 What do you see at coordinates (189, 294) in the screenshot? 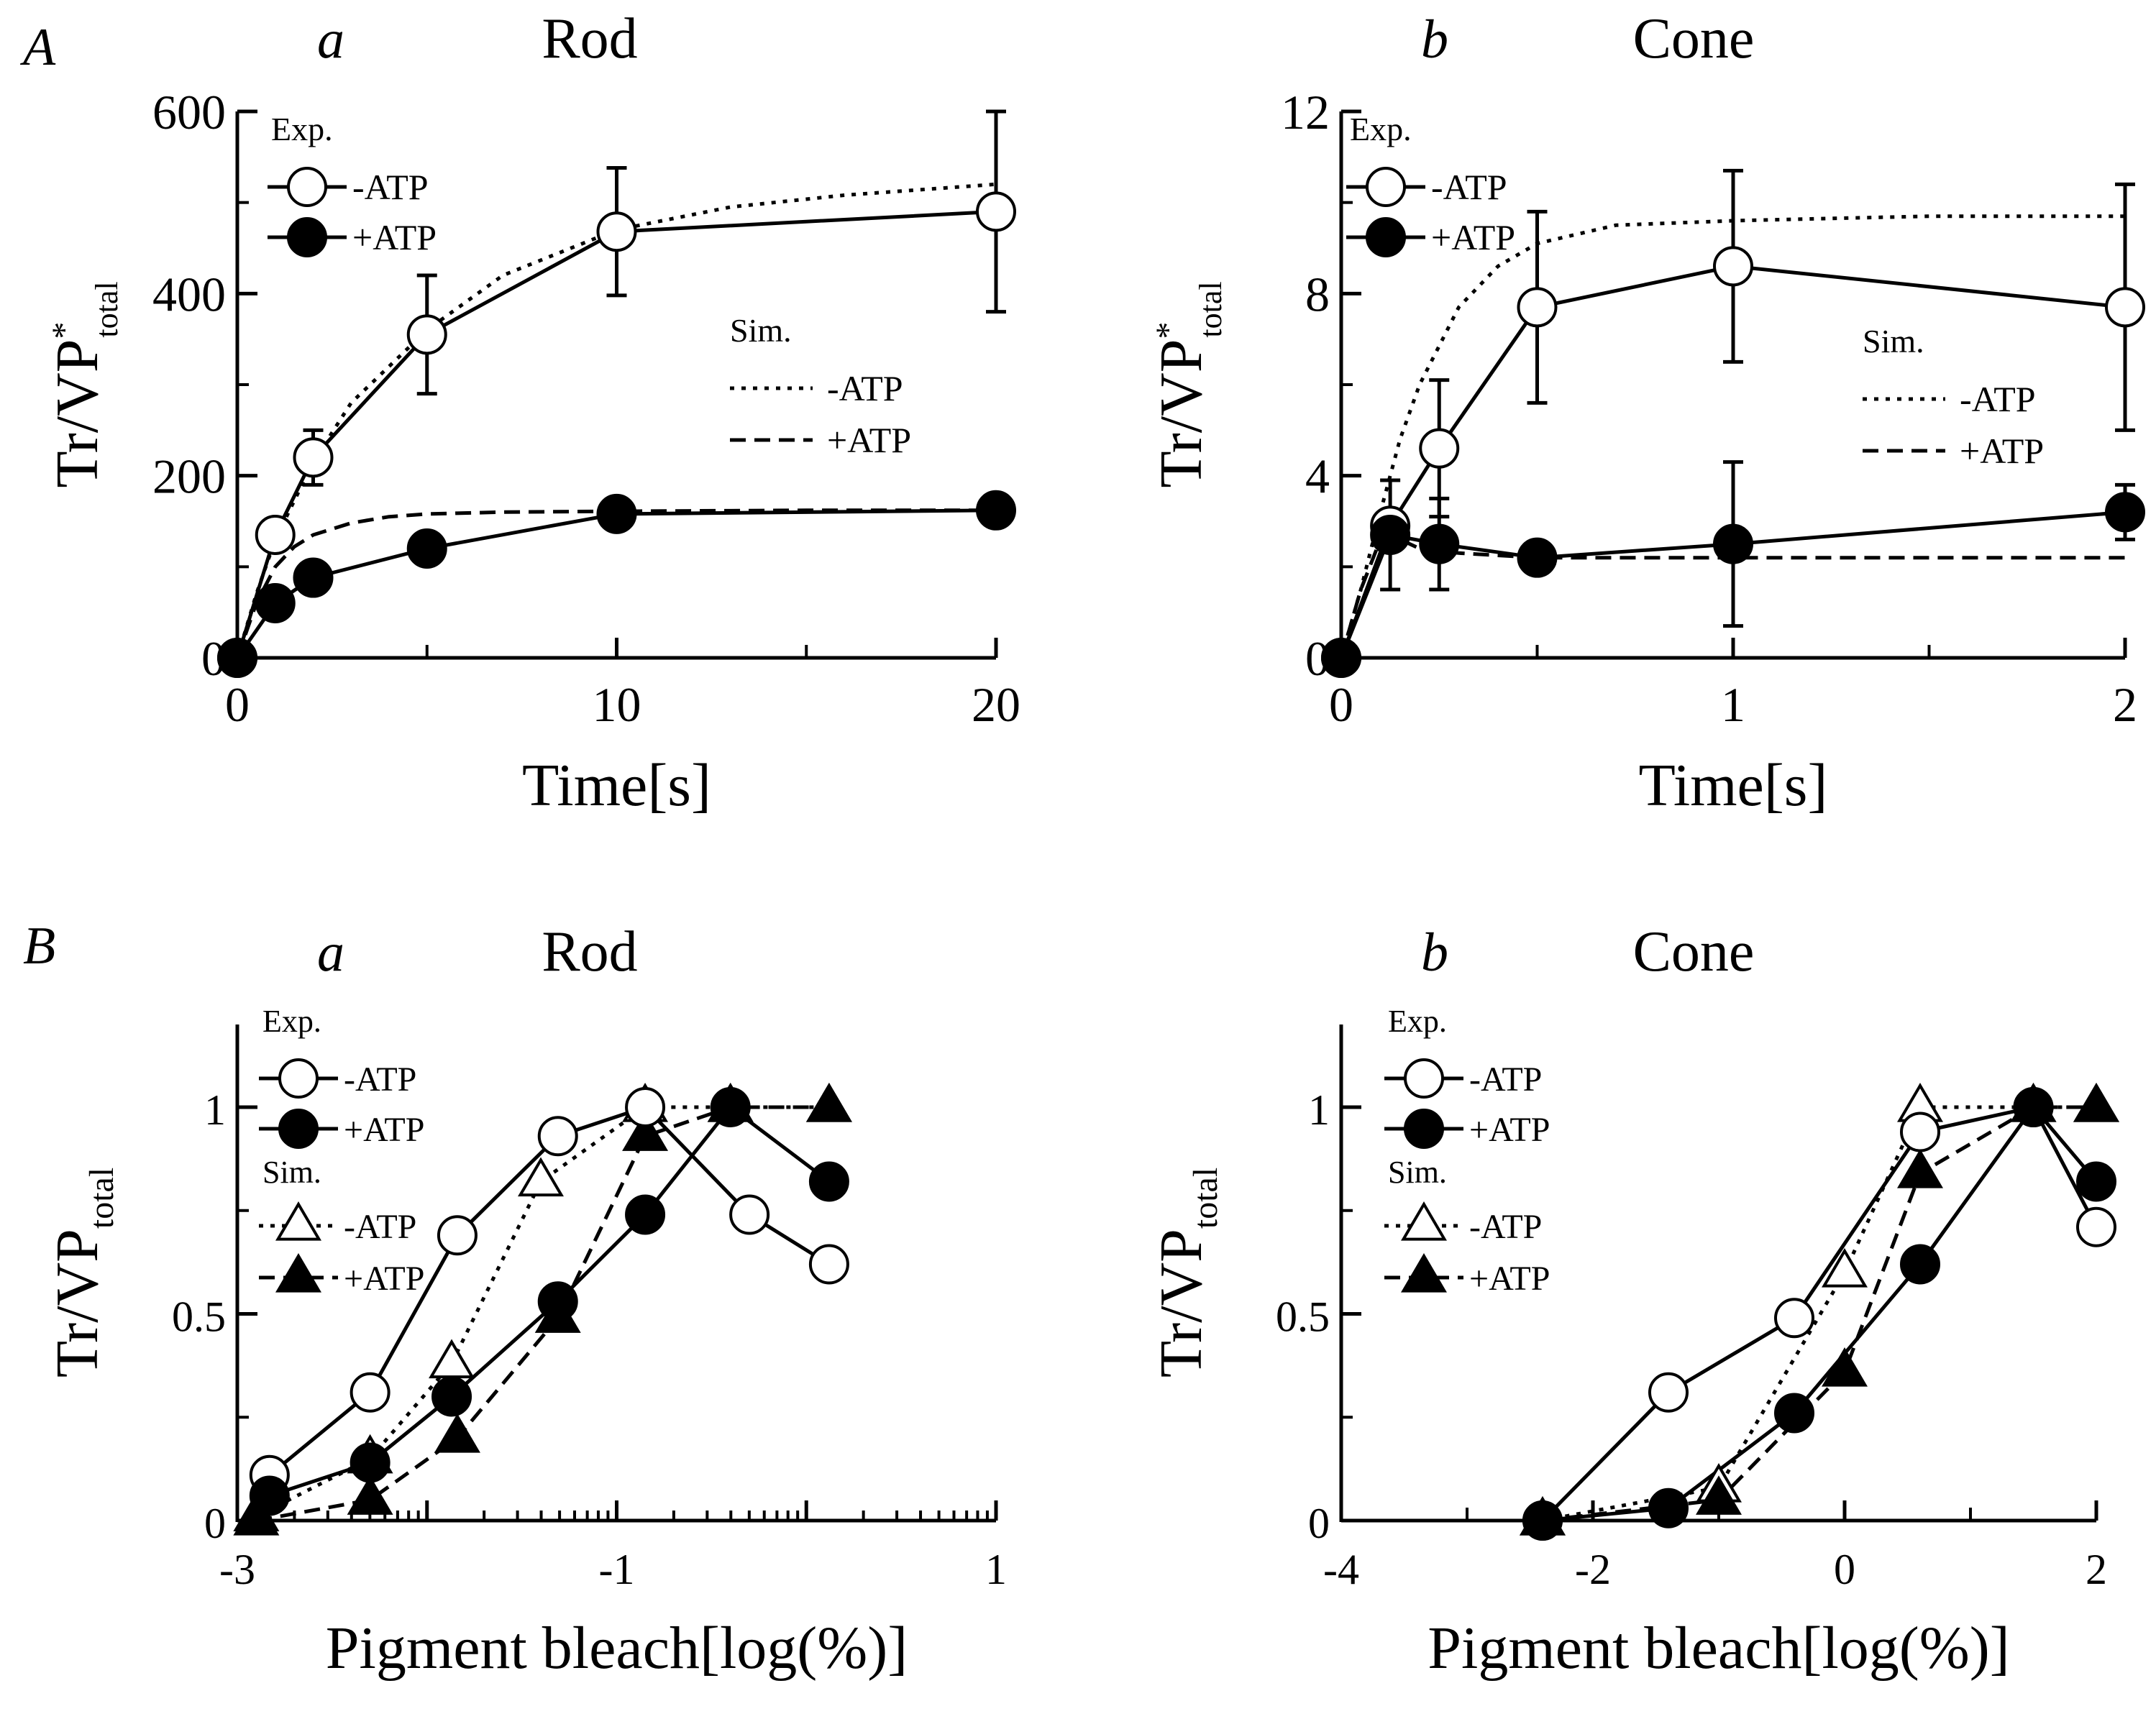
I see `y-tick-label: 400` at bounding box center [189, 294].